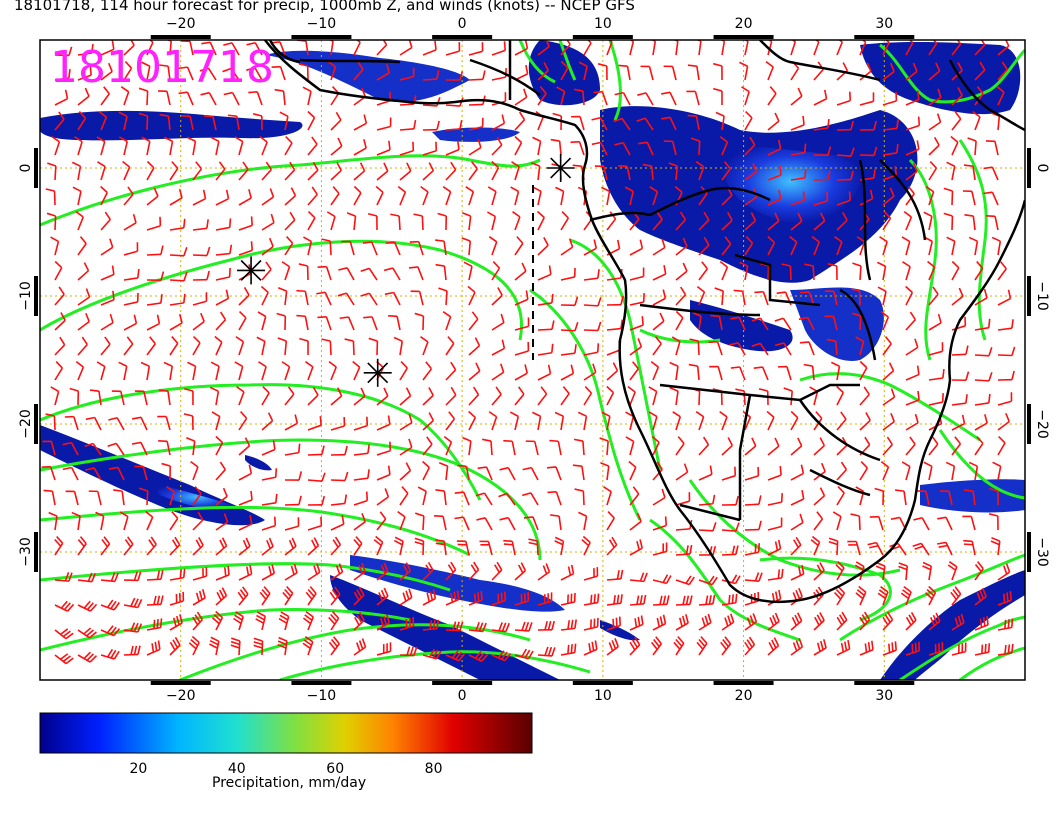 This screenshot has width=1056, height=816. What do you see at coordinates (603, 24) in the screenshot?
I see `lon-tick-label-top: 10` at bounding box center [603, 24].